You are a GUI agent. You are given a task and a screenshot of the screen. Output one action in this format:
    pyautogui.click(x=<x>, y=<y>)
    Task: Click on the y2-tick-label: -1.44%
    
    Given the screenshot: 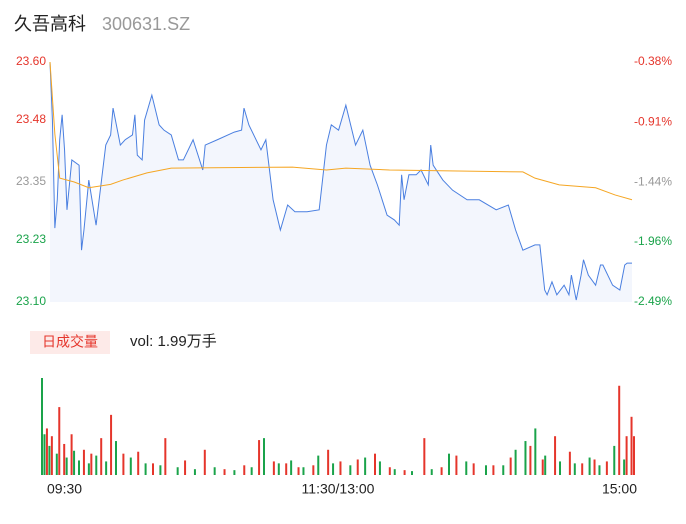 What is the action you would take?
    pyautogui.click(x=653, y=182)
    